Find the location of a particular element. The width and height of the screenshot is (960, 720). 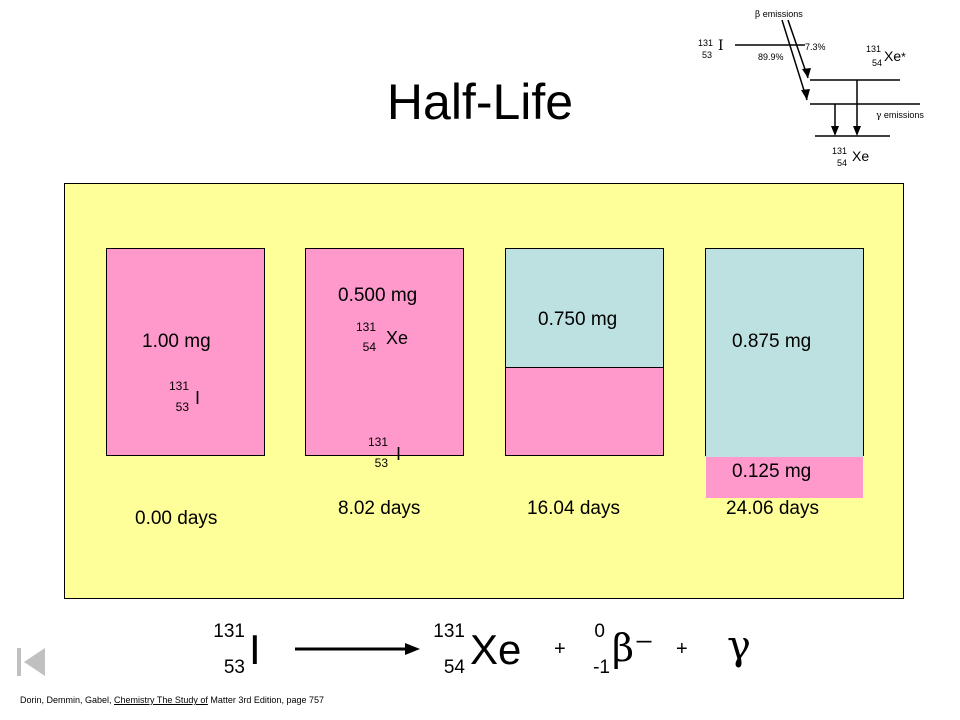

intermediate-mass: 131 is located at coordinates (874, 49).